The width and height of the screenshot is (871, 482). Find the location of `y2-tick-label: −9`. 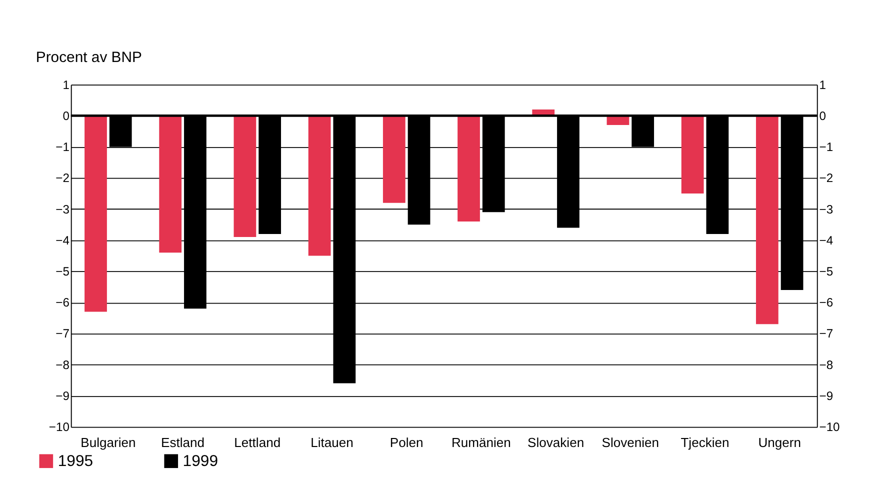

y2-tick-label: −9 is located at coordinates (826, 395).